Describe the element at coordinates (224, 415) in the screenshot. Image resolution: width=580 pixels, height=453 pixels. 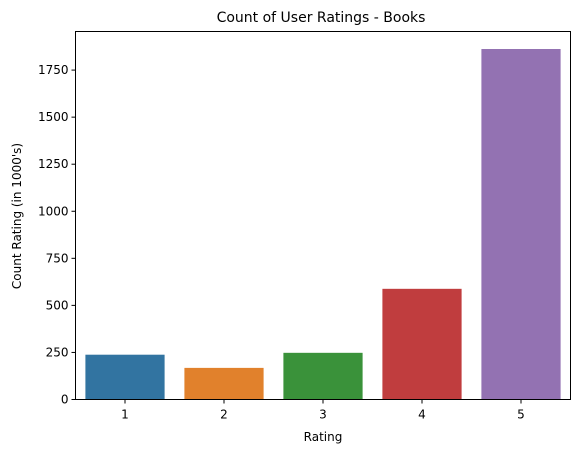
I see `x-tick-label: 2` at that location.